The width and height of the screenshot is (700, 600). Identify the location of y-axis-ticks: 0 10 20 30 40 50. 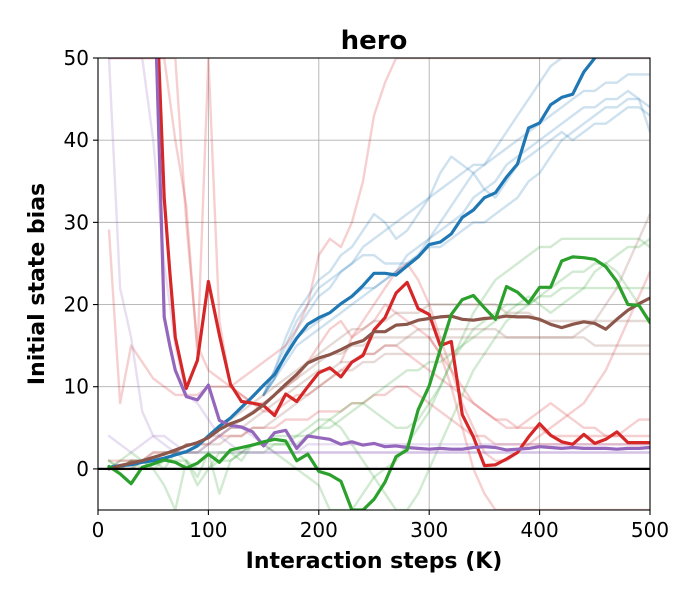
(81, 263).